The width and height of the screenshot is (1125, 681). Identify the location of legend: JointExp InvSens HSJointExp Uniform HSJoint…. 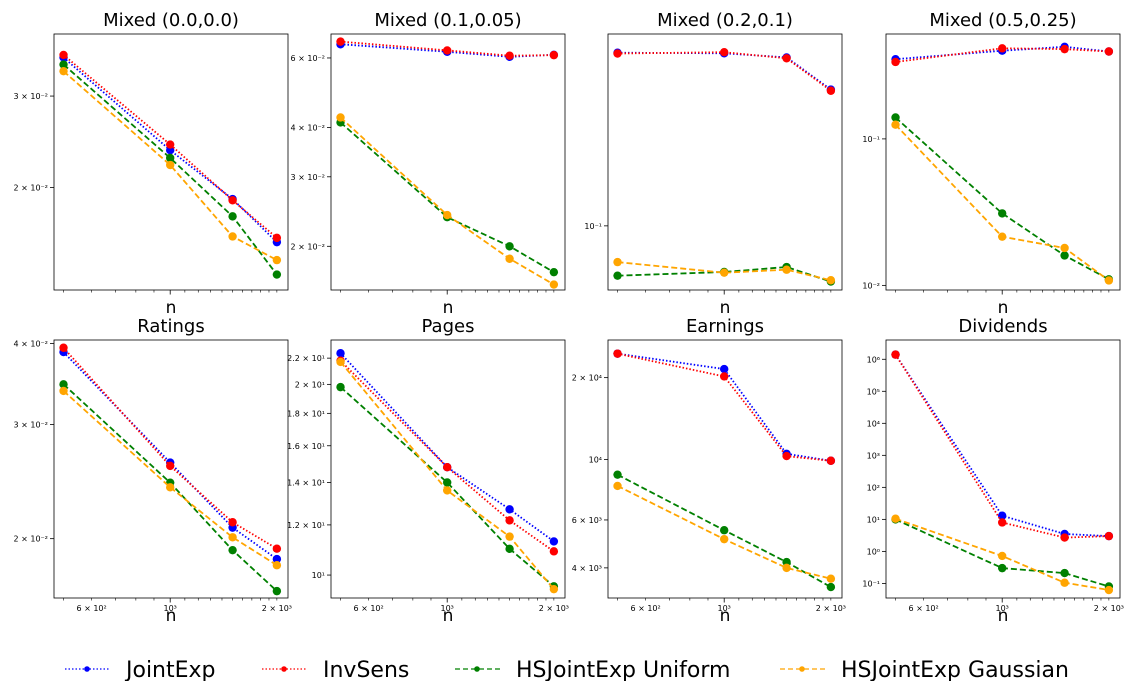
(567, 669).